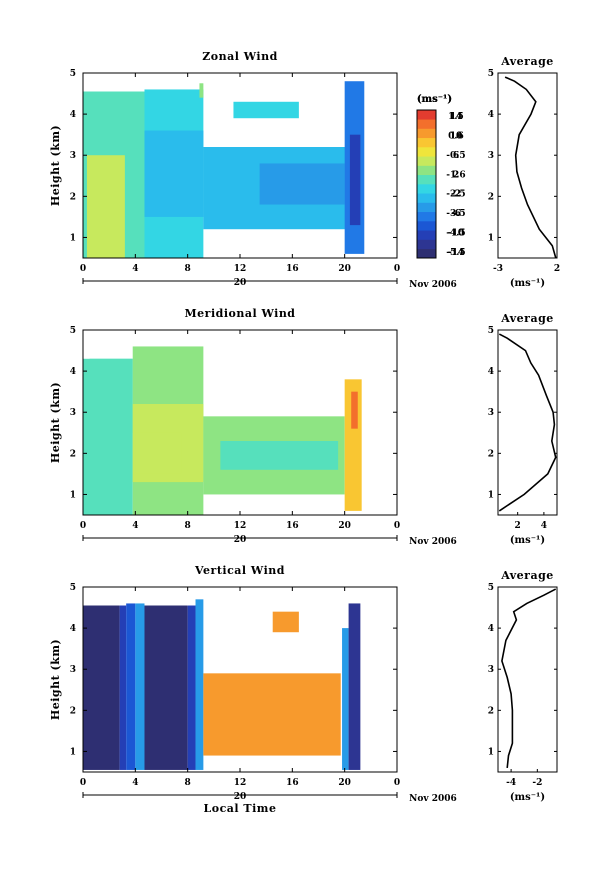  I want to click on x-axis-label: Local Time, so click(240, 808).